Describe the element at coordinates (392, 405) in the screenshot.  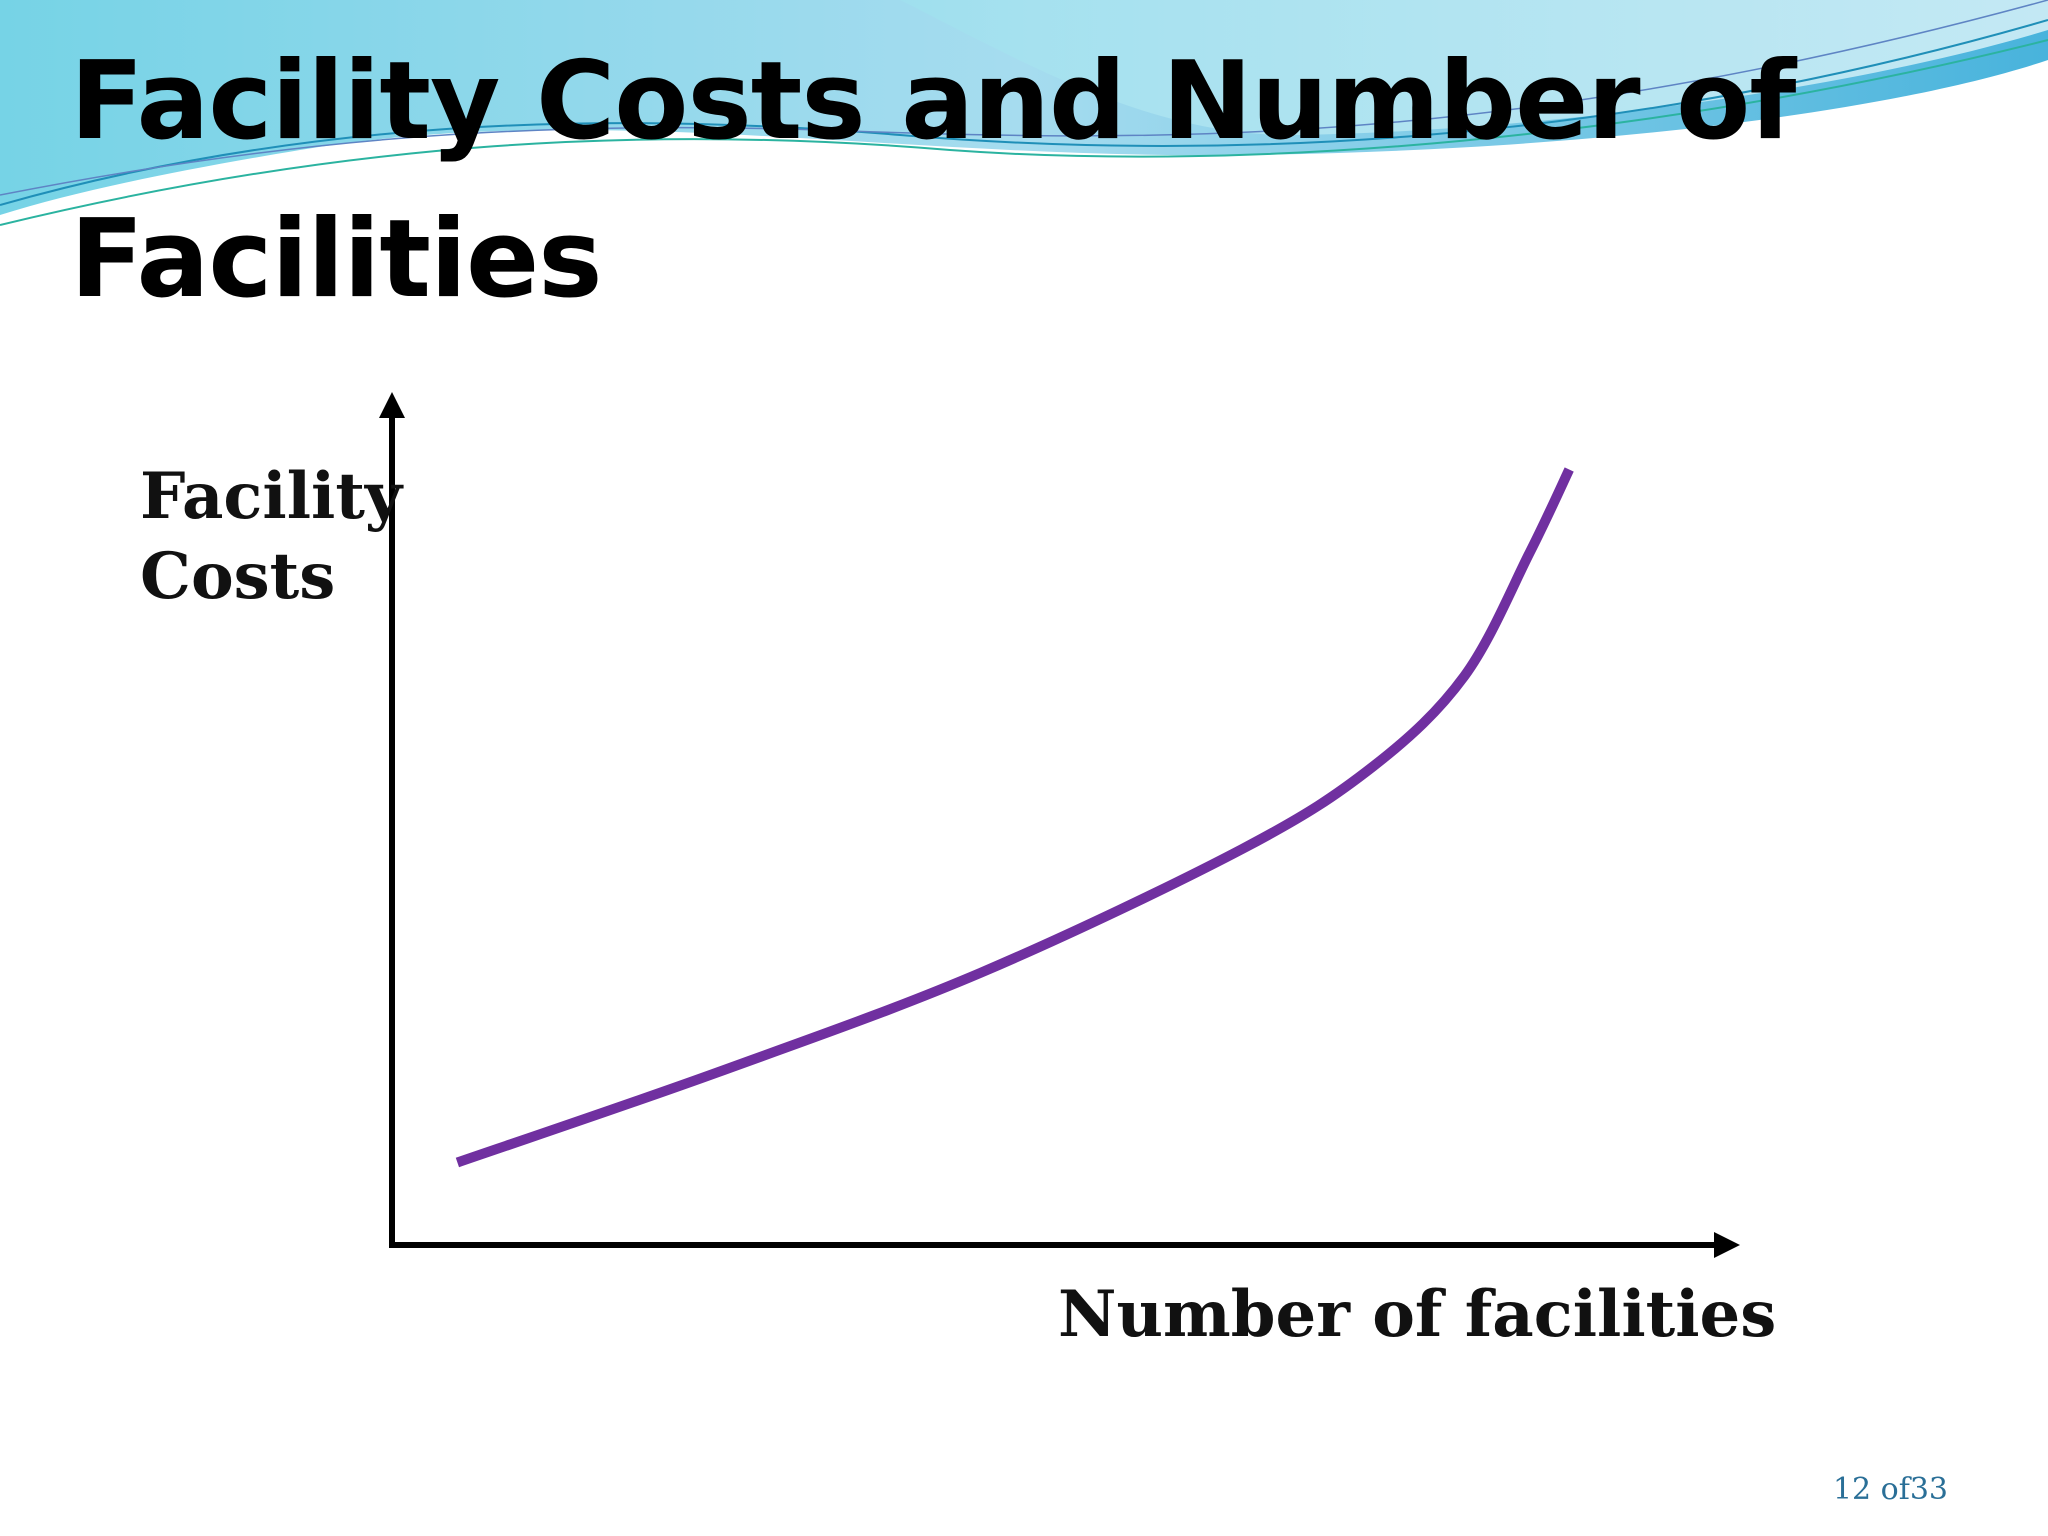
I see `y-axis-arrowhead` at that location.